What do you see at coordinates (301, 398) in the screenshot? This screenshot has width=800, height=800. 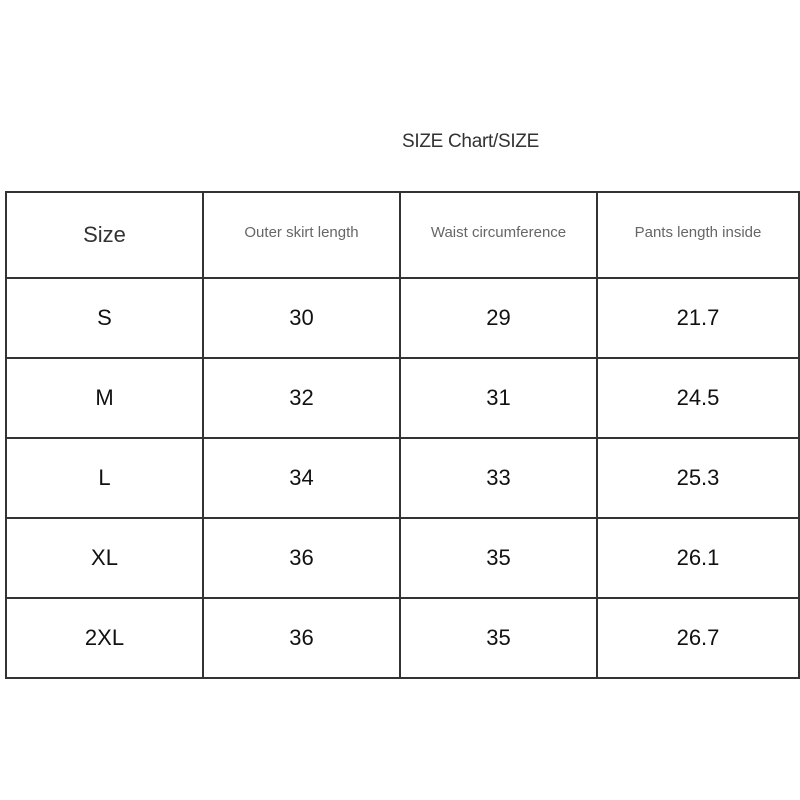 I see `cell-outer-skirt-length: 32` at bounding box center [301, 398].